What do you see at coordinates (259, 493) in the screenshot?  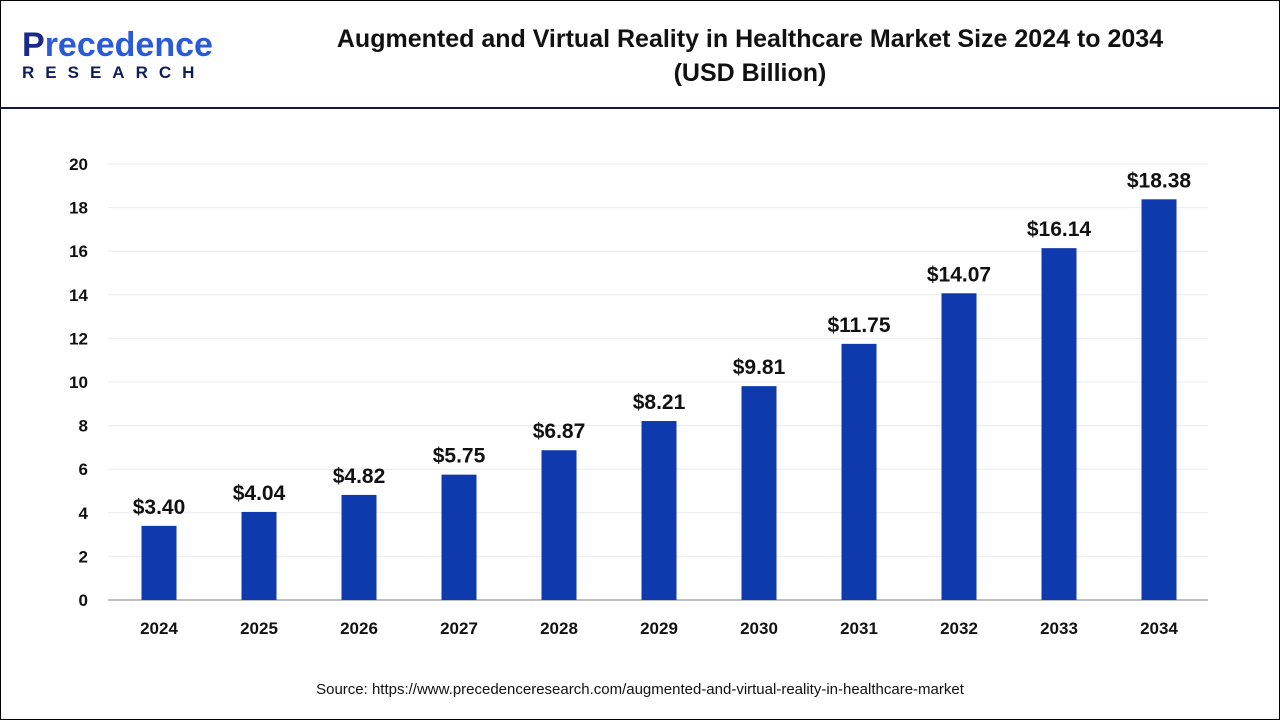 I see `data-label: $4.04` at bounding box center [259, 493].